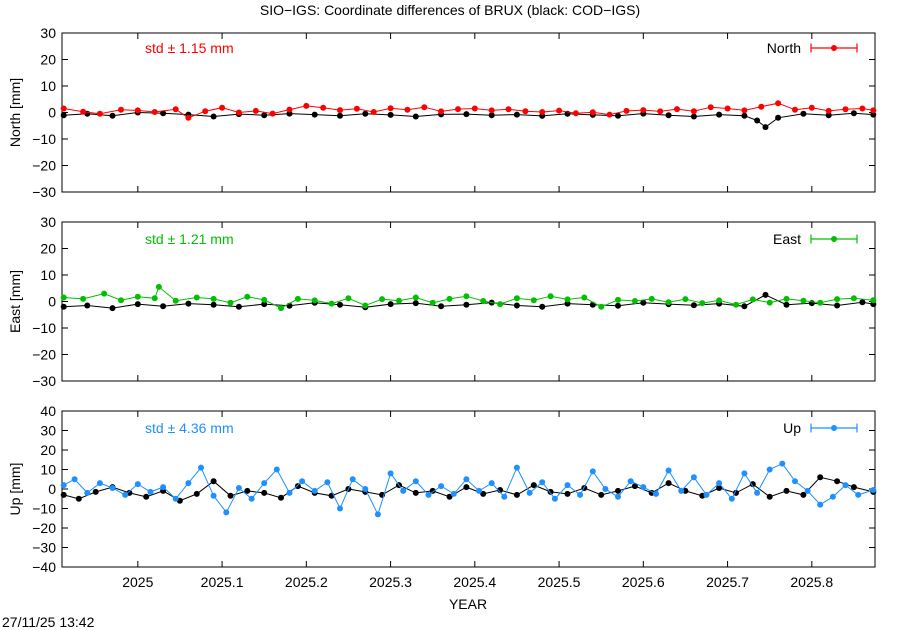  I want to click on up-ytick-label: −10, so click(44, 509).